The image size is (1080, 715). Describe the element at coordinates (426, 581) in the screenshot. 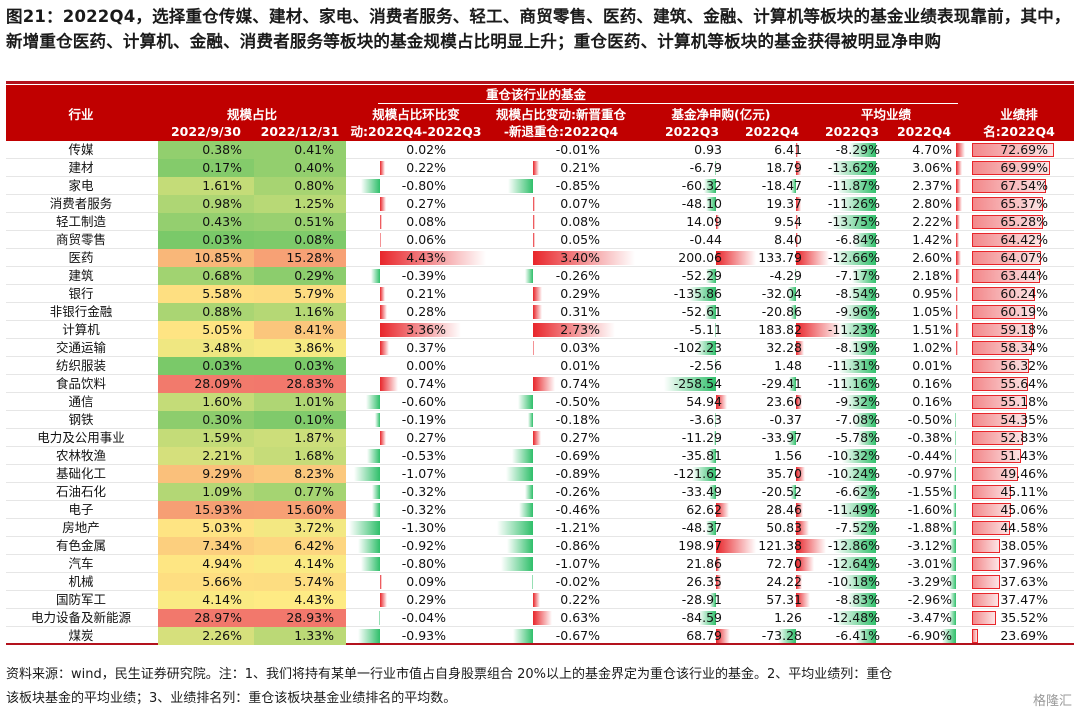

I see `value-label: 0.09%` at that location.